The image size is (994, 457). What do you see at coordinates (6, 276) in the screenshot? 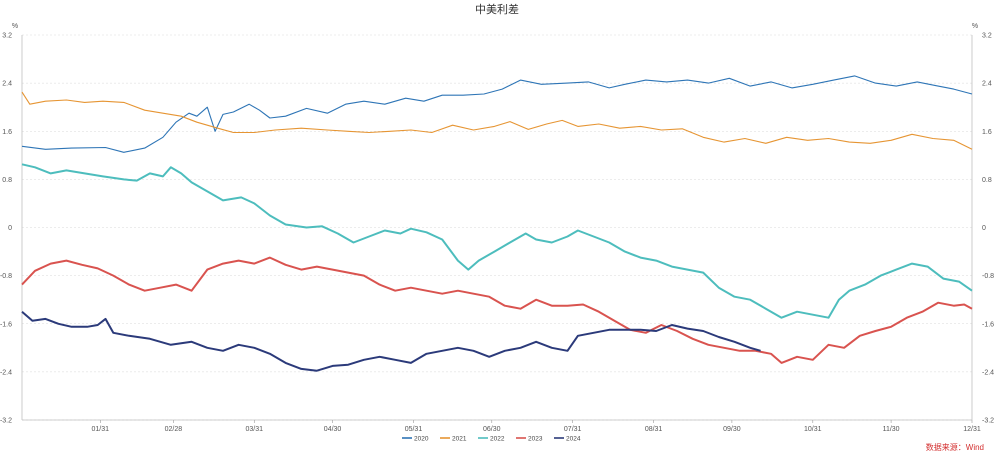
I see `y-tick-label-left: -0.8` at bounding box center [6, 276].